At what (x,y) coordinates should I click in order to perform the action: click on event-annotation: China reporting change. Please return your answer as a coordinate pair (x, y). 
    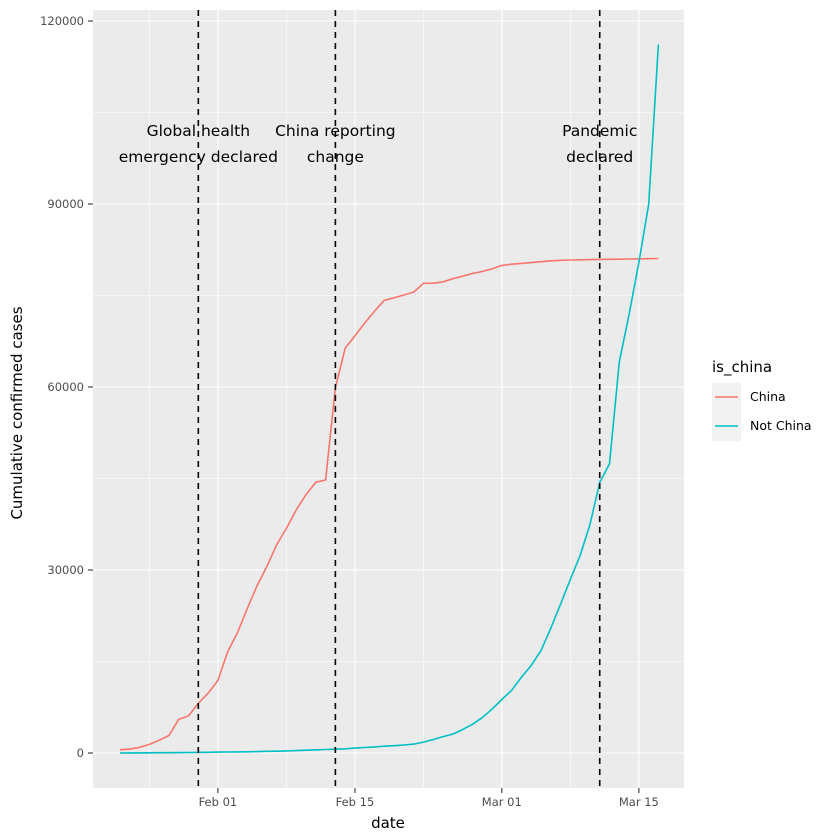
    Looking at the image, I should click on (335, 144).